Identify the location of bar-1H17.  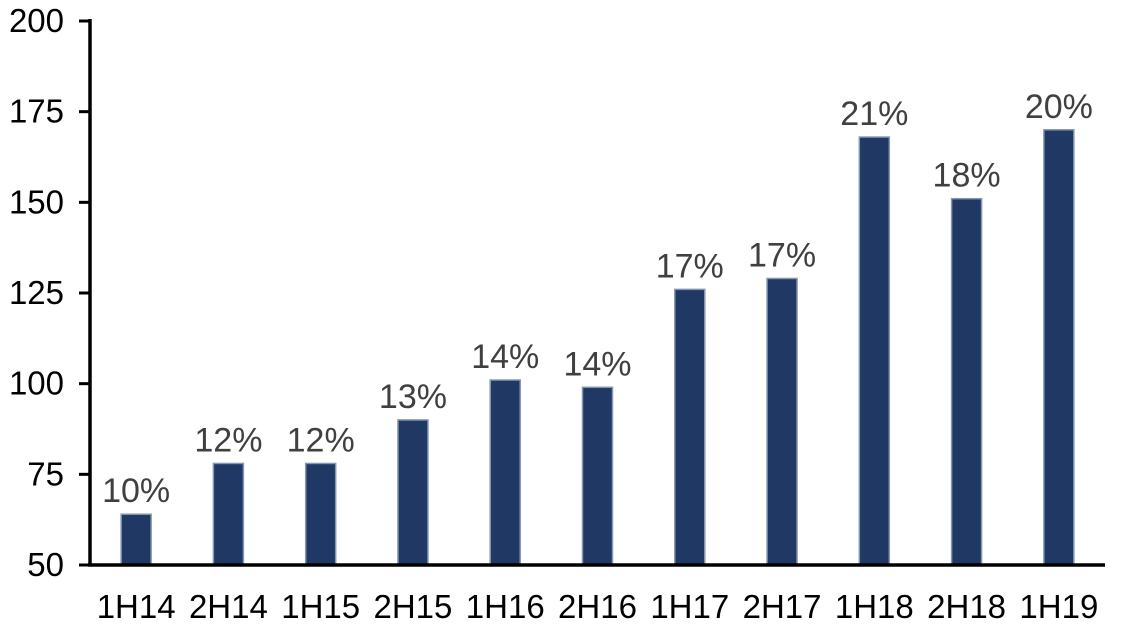
(690, 427).